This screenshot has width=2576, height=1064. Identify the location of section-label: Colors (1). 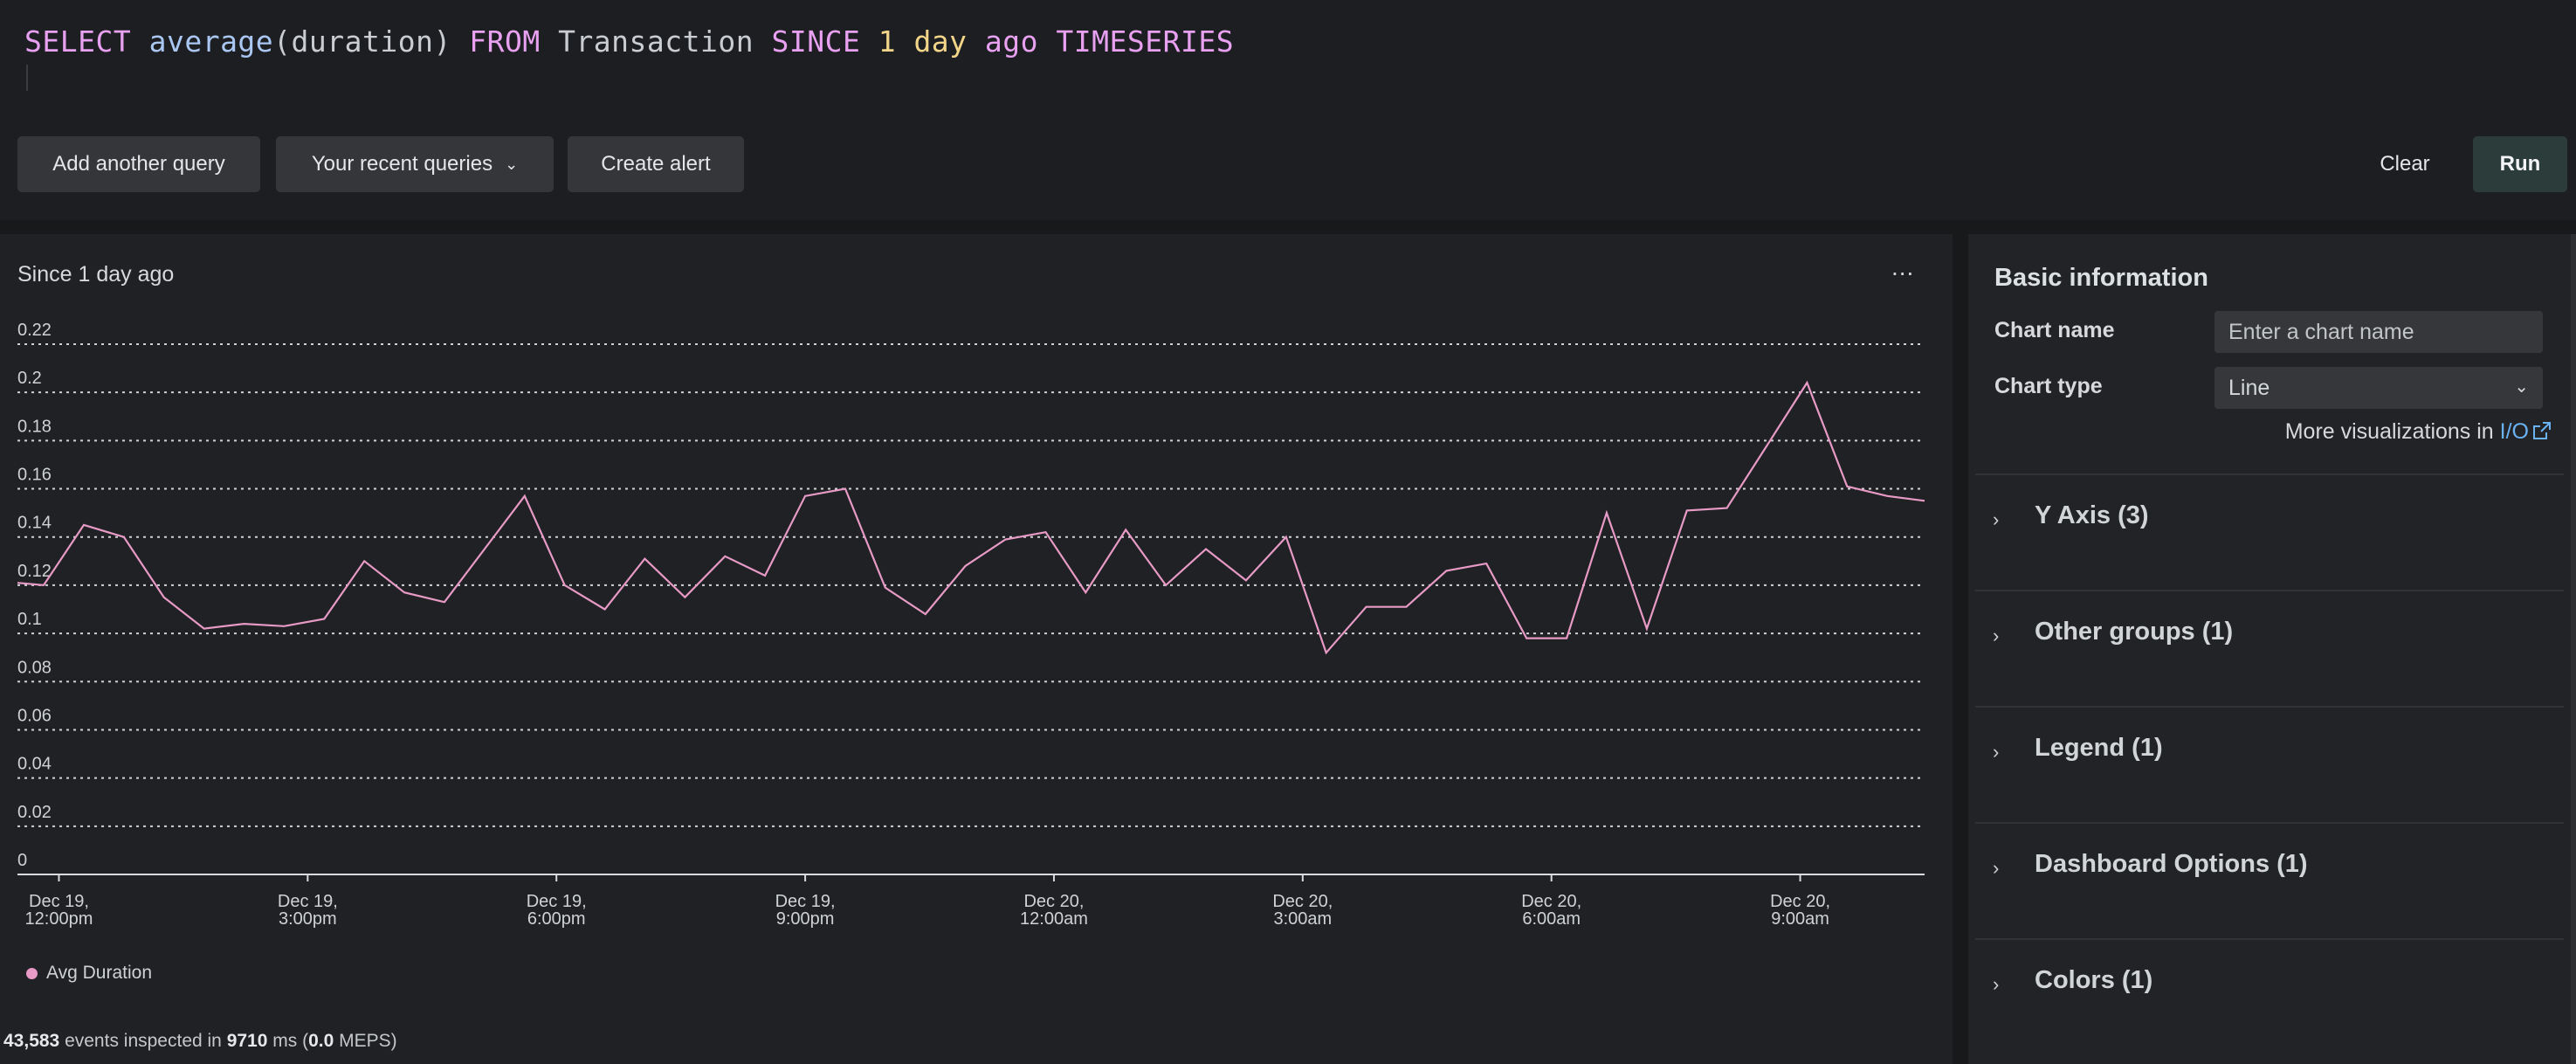
(2094, 980).